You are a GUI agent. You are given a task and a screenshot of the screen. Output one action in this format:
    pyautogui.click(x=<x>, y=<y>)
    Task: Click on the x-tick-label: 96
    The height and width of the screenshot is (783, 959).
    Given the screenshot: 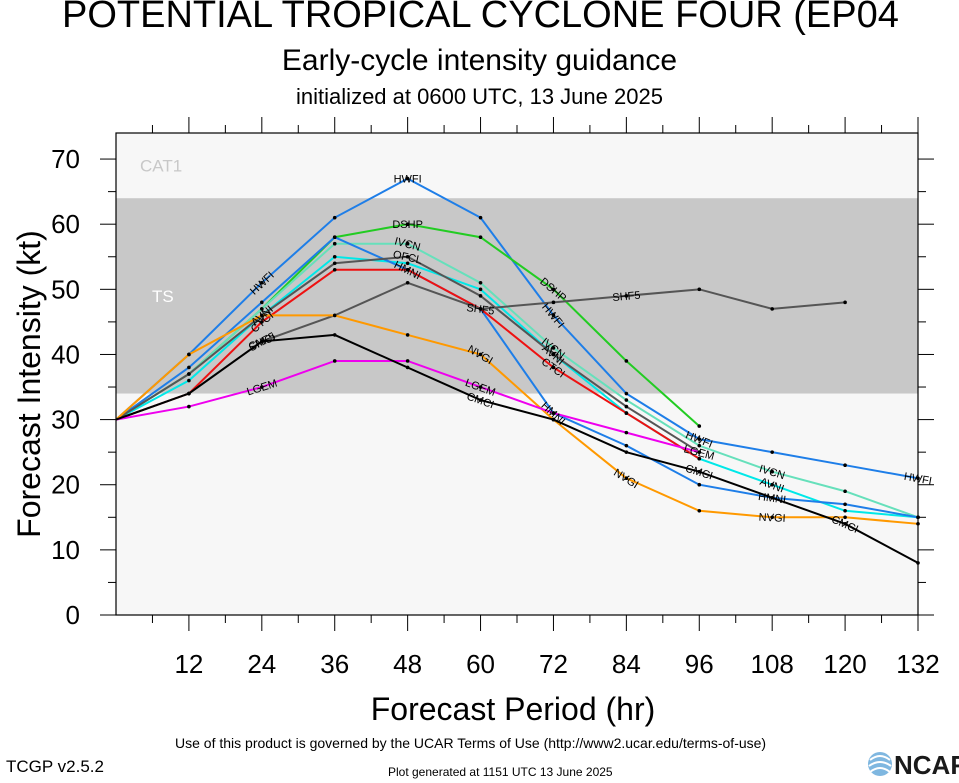 What is the action you would take?
    pyautogui.click(x=699, y=664)
    